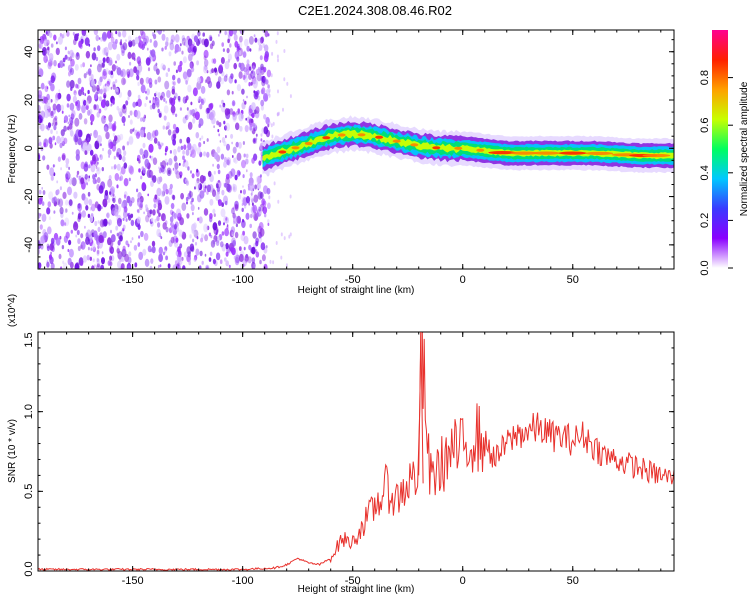  What do you see at coordinates (720, 149) in the screenshot?
I see `colorbar-gradient` at bounding box center [720, 149].